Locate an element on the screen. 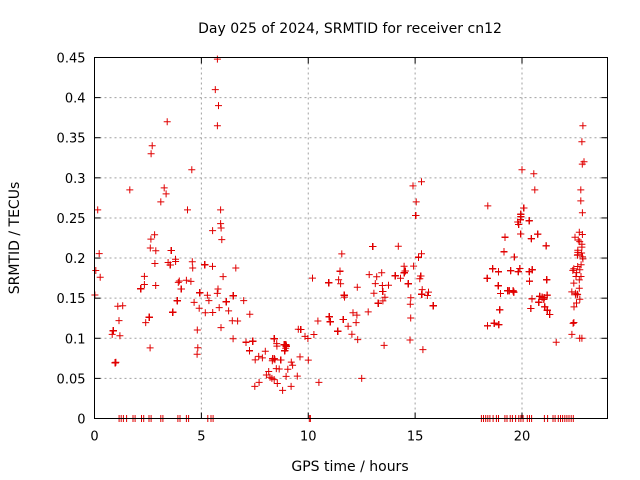  y-tick-label: 0.2 is located at coordinates (75, 259).